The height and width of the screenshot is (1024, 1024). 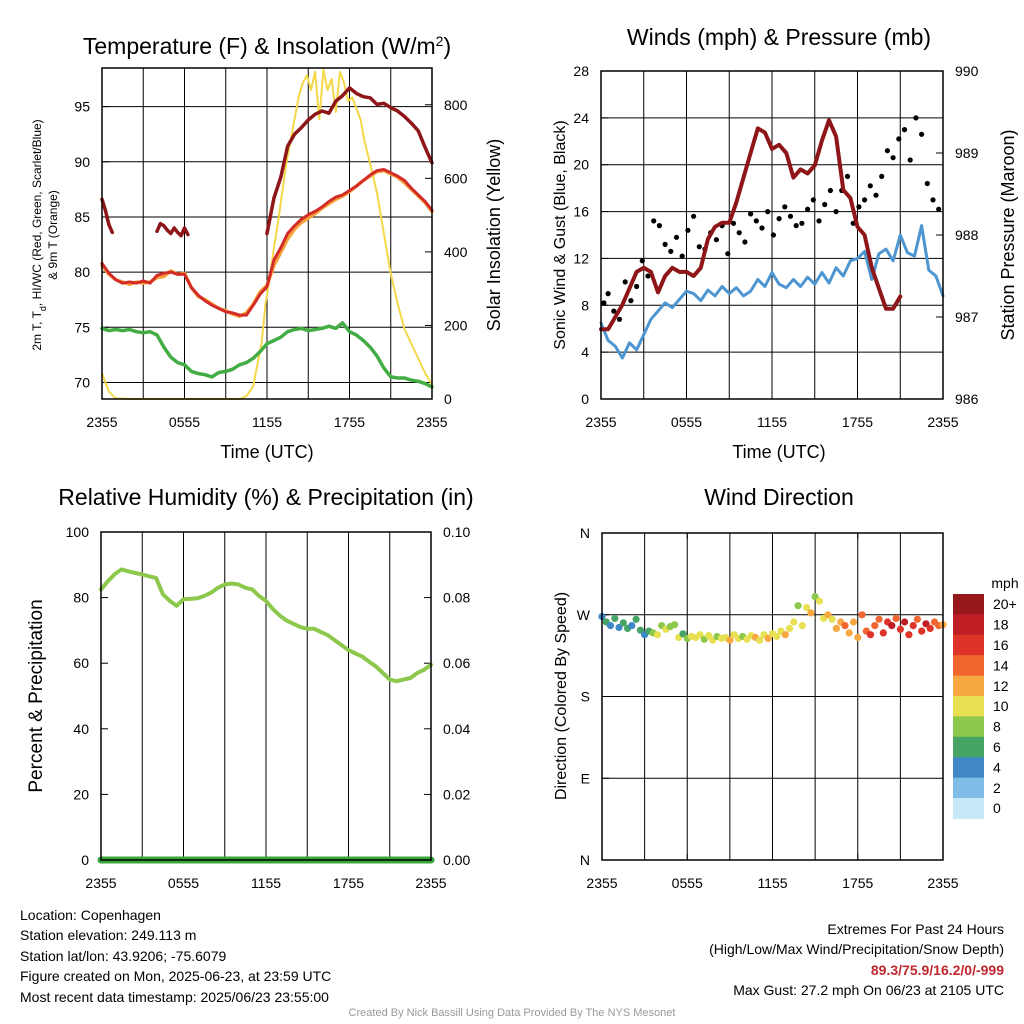 What do you see at coordinates (82, 382) in the screenshot?
I see `temp-ytick-label: 70` at bounding box center [82, 382].